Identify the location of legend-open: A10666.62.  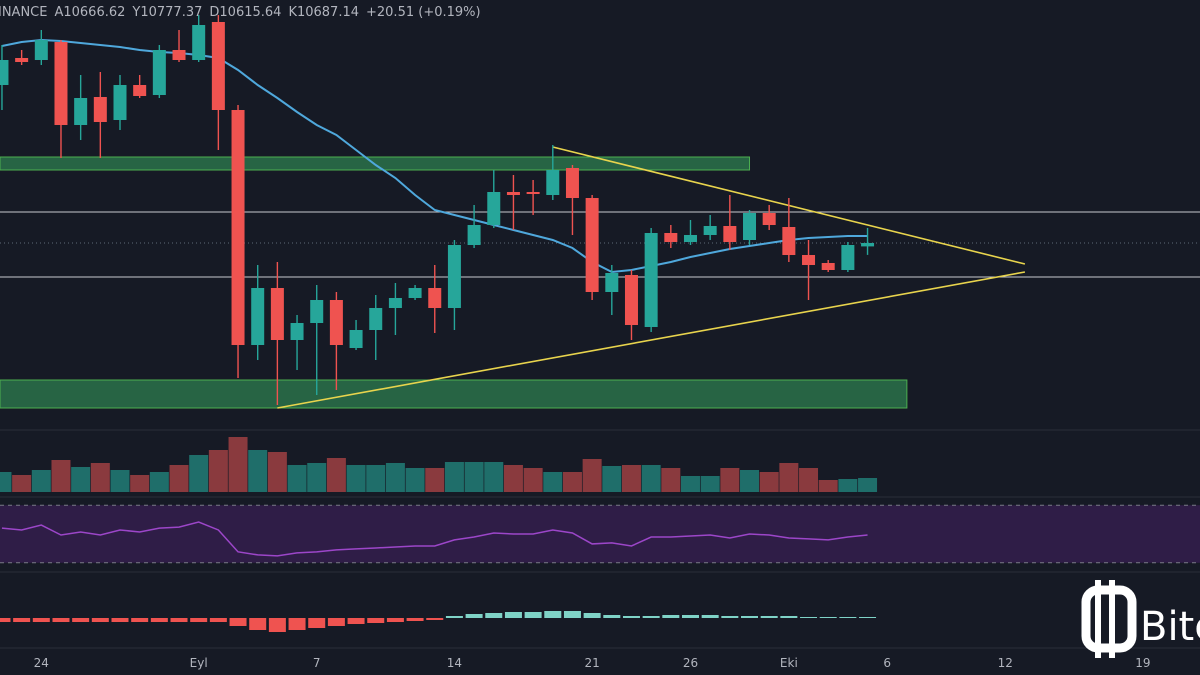
(90, 12).